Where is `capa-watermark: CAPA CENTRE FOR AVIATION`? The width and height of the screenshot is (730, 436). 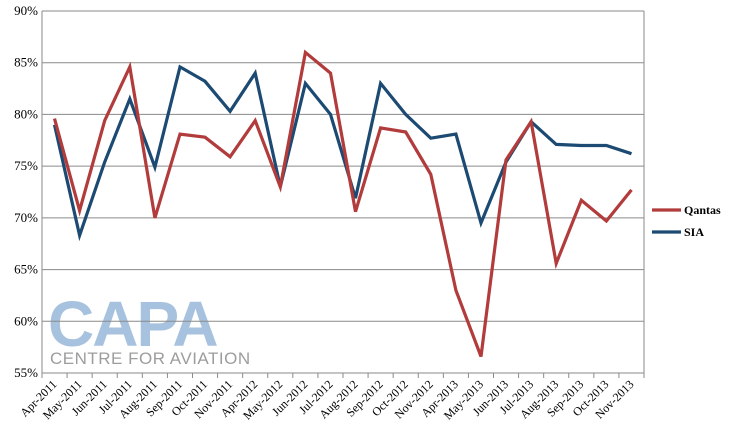 capa-watermark: CAPA CENTRE FOR AVIATION is located at coordinates (149, 328).